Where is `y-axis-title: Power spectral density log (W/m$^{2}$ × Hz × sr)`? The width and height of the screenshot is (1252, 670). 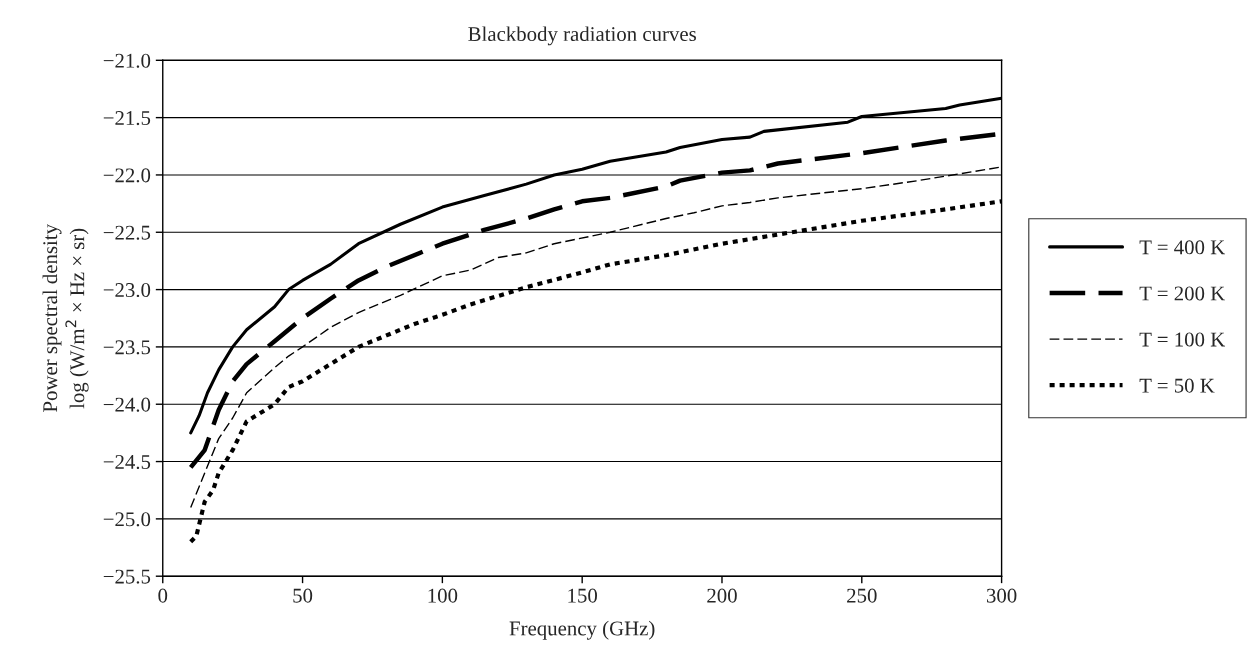
y-axis-title: Power spectral density log (W/m$^{2}$ × Hz × sr) is located at coordinates (65, 318).